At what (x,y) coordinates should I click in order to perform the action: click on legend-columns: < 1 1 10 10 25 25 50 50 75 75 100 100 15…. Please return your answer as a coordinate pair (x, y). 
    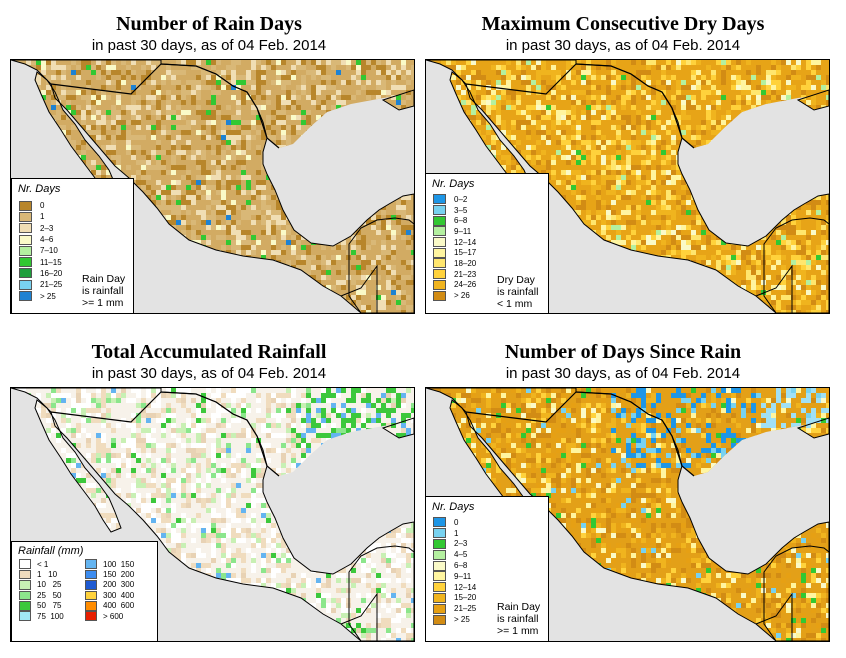
    Looking at the image, I should click on (84, 590).